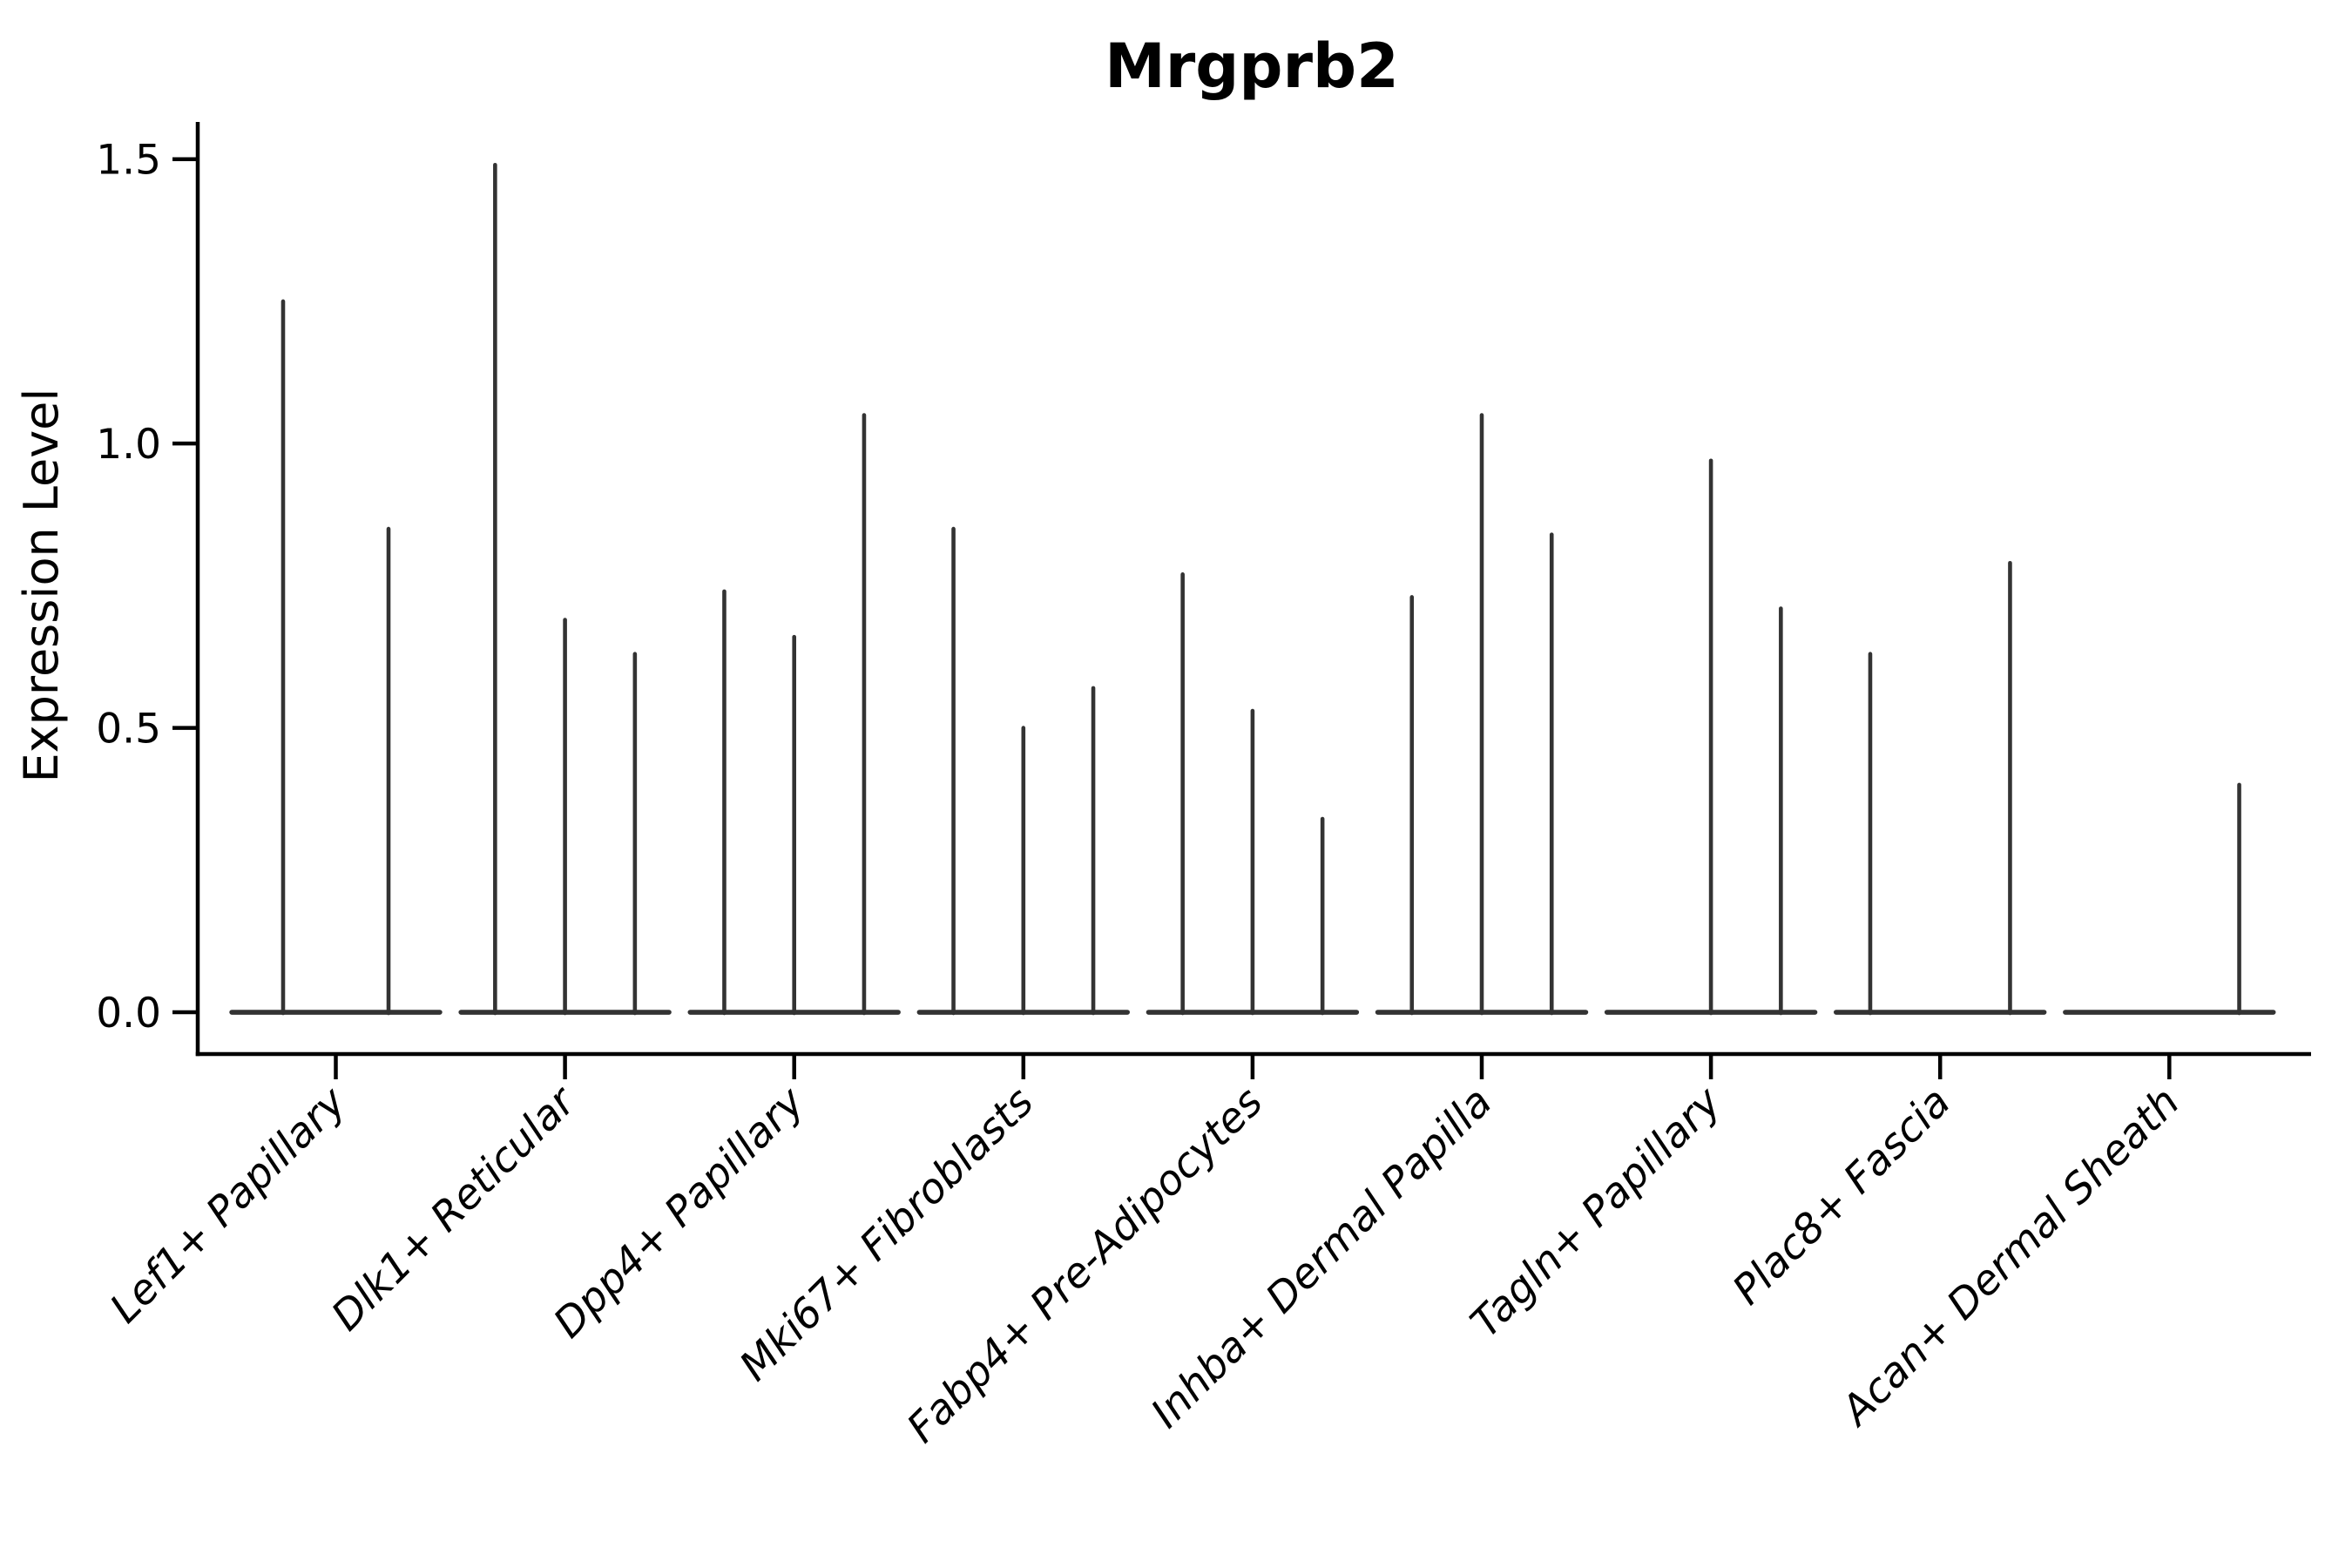 This screenshot has width=2352, height=1568. What do you see at coordinates (129, 161) in the screenshot?
I see `y-tick-label: 1.5` at bounding box center [129, 161].